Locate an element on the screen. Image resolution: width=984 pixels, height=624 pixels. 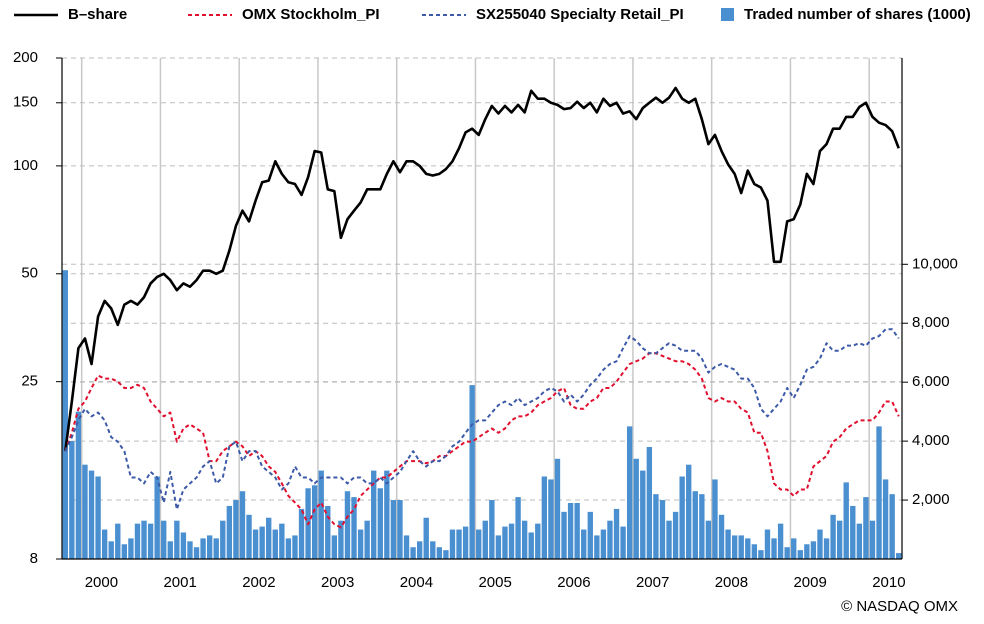
x-tick-label: 2004 is located at coordinates (416, 582).